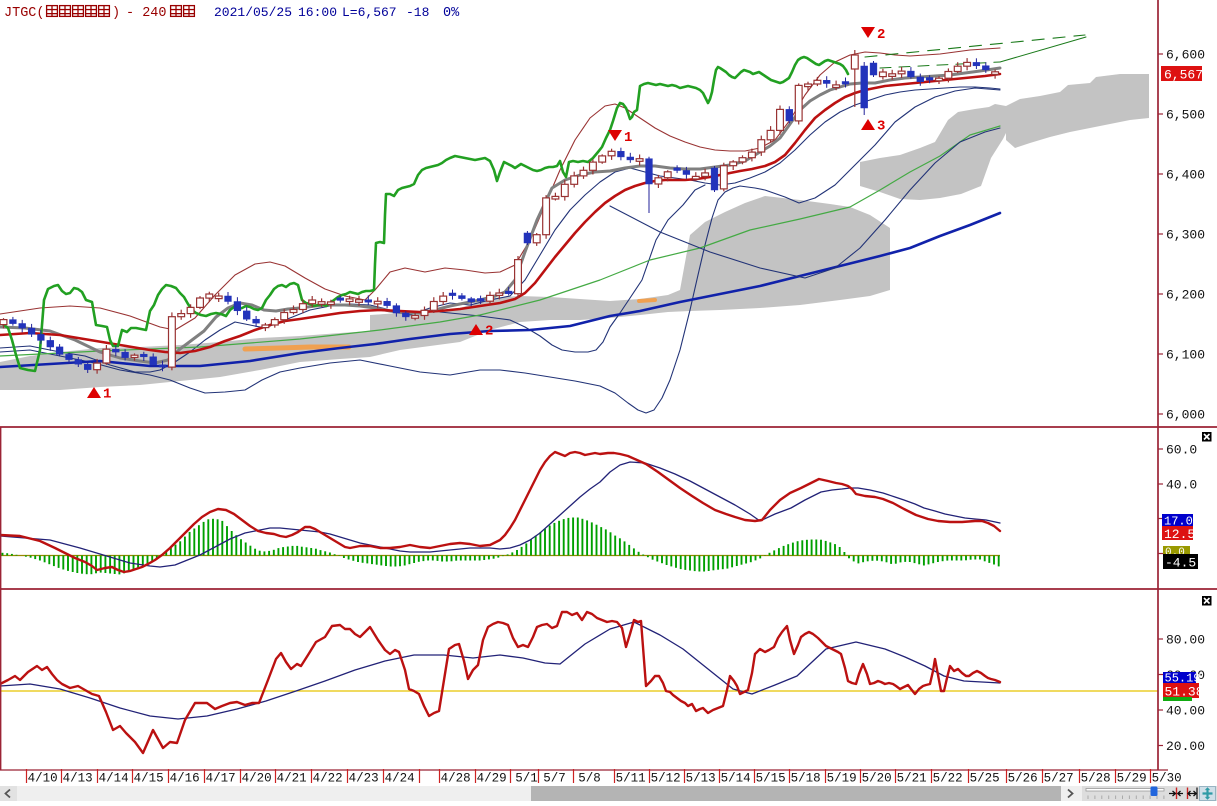 The height and width of the screenshot is (806, 1217). I want to click on svg-text: 4/22, so click(328, 779).